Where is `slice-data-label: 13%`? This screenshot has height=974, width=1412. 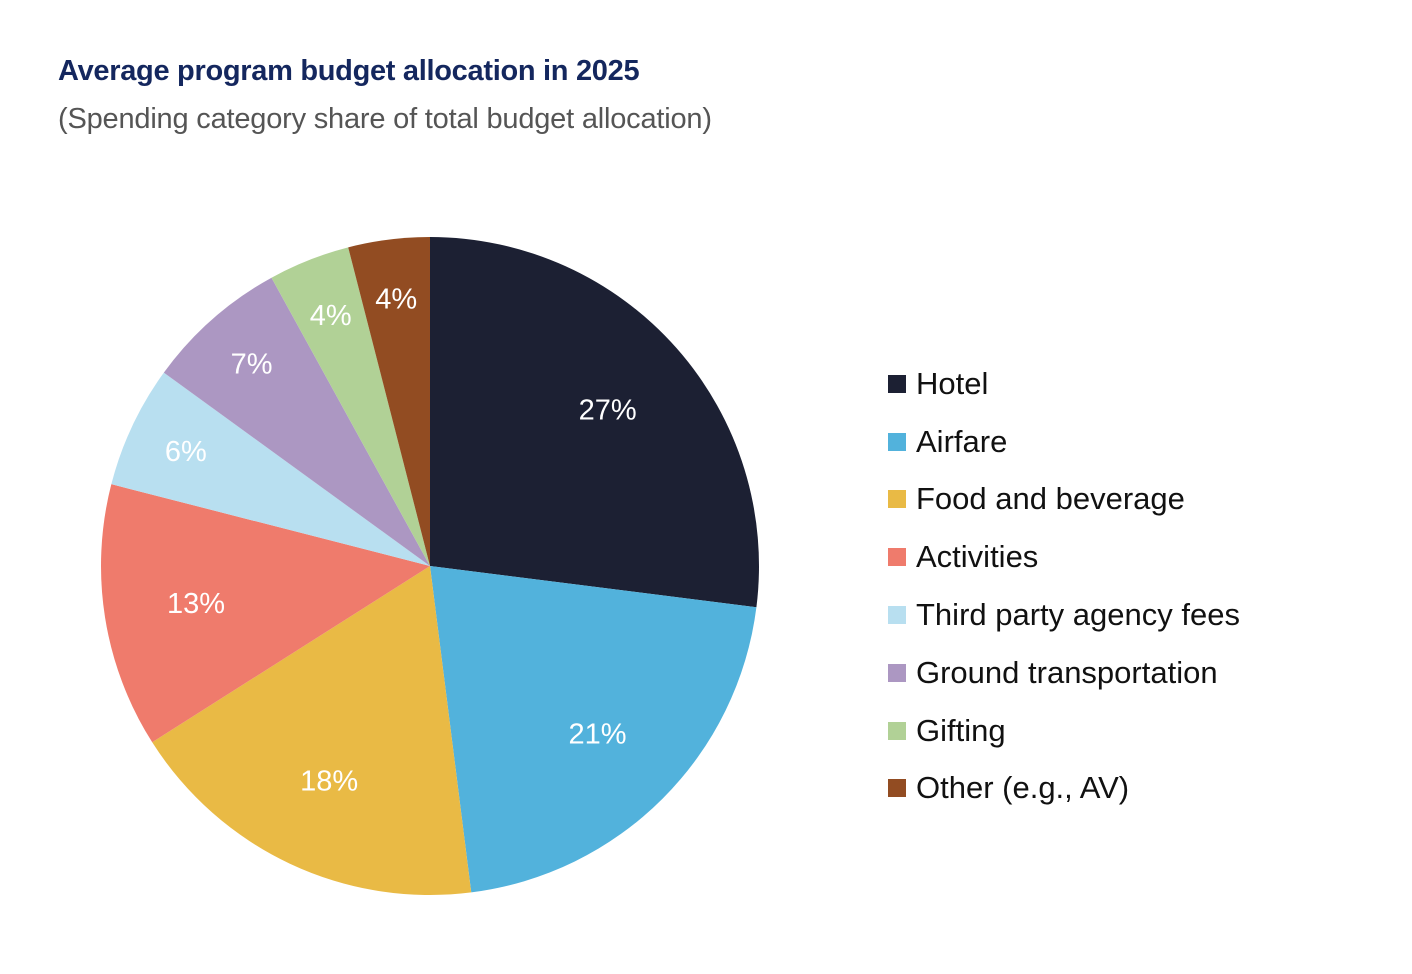
slice-data-label: 13% is located at coordinates (196, 604).